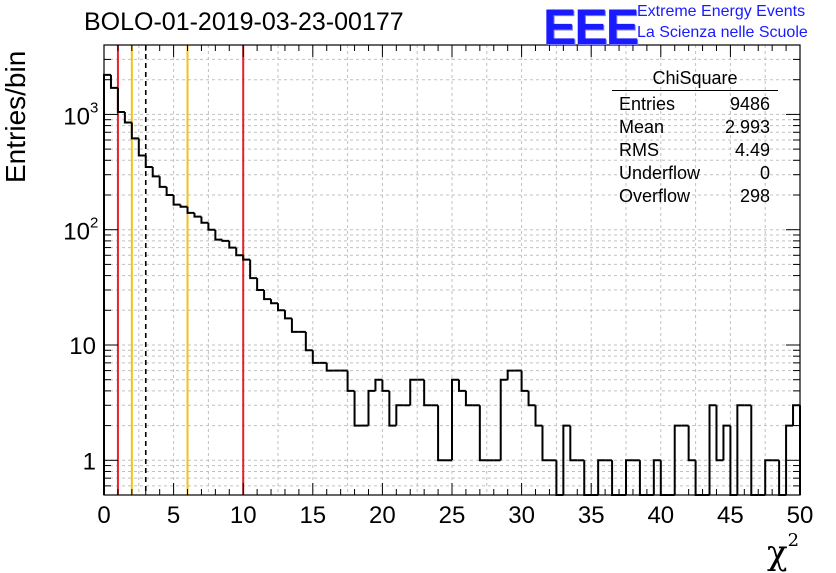 The width and height of the screenshot is (836, 573). Describe the element at coordinates (721, 11) in the screenshot. I see `eee-line-1: Extreme Energy Events` at that location.